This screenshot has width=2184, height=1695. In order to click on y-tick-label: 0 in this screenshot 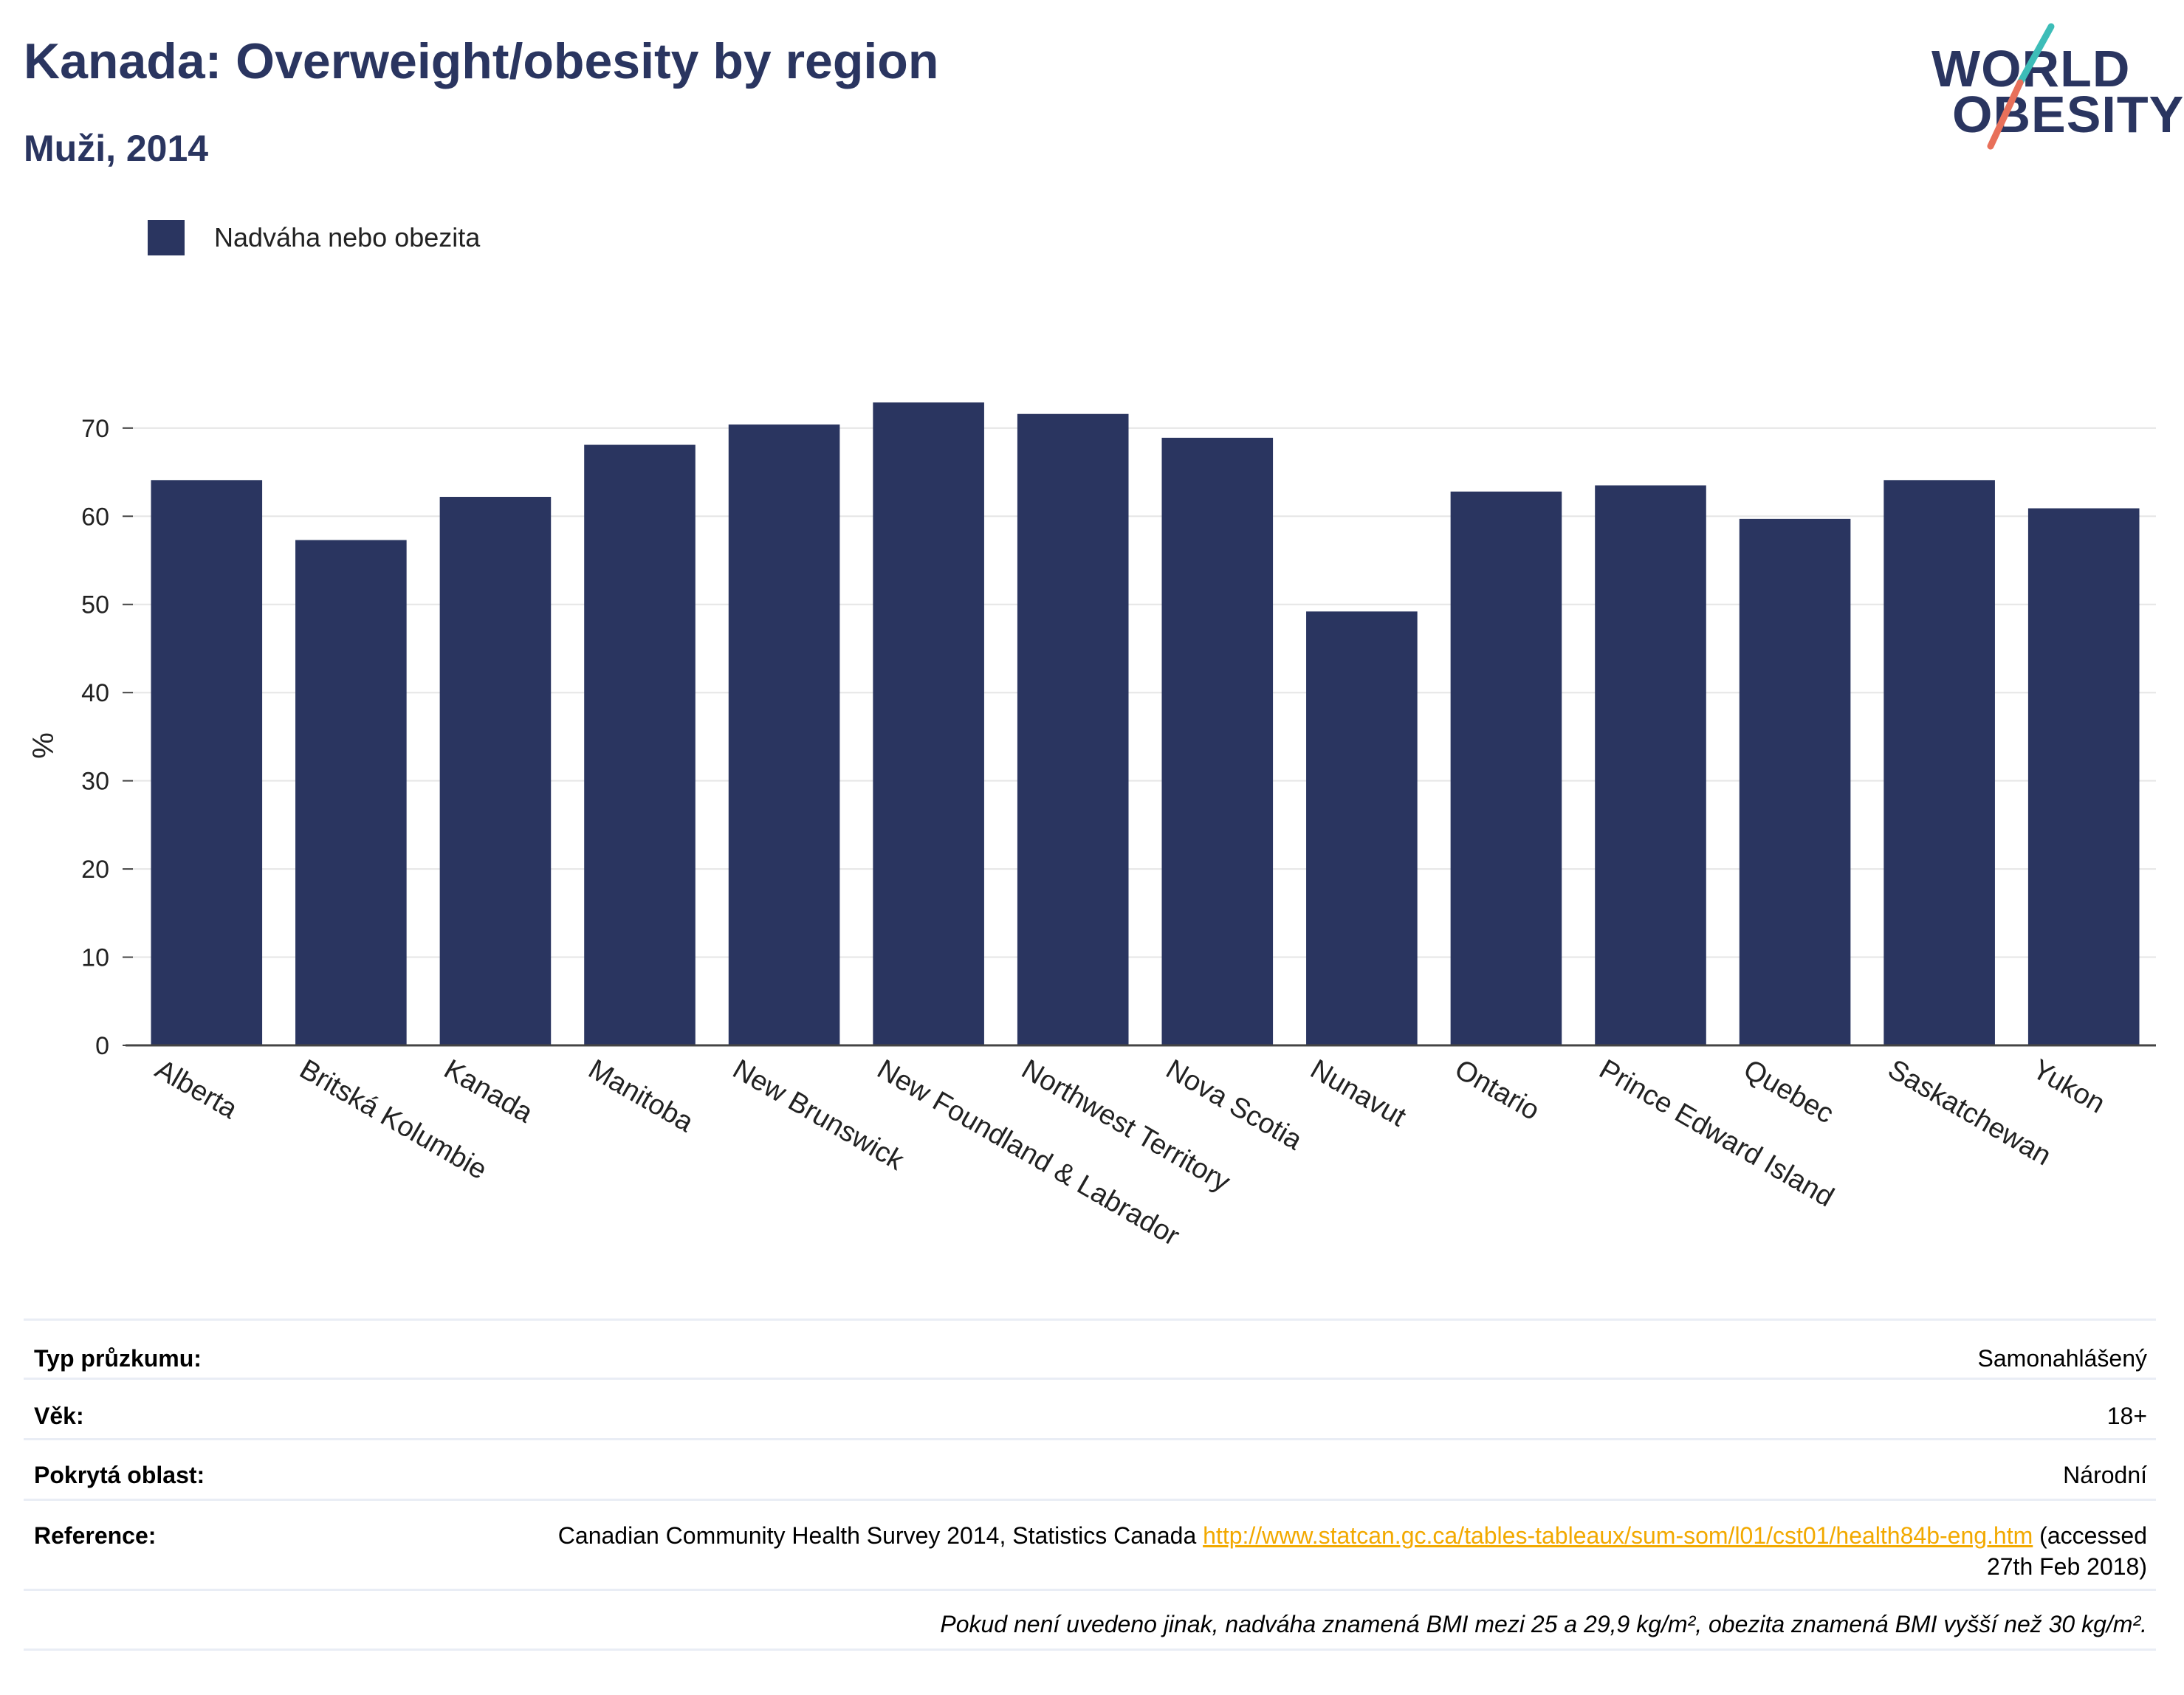, I will do `click(102, 1046)`.